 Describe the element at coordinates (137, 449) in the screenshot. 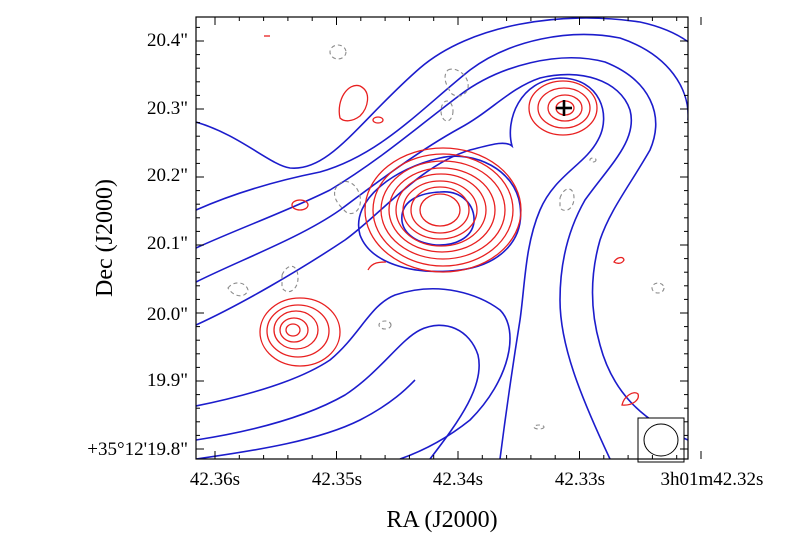

I see `y-tick-label: +35°12'19.8"` at that location.